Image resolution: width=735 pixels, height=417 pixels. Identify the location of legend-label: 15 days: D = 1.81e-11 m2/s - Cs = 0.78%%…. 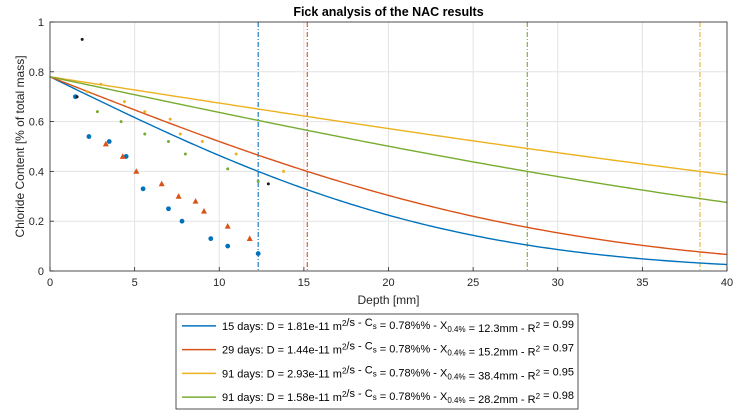
(398, 326).